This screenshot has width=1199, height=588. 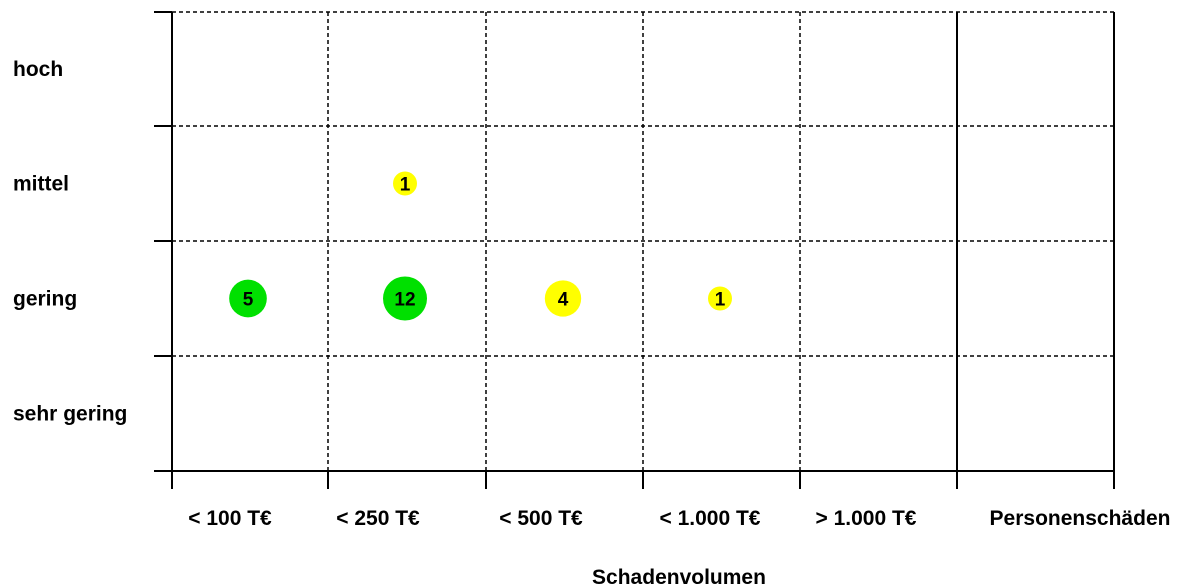 I want to click on bubble-value-label: 5, so click(x=248, y=300).